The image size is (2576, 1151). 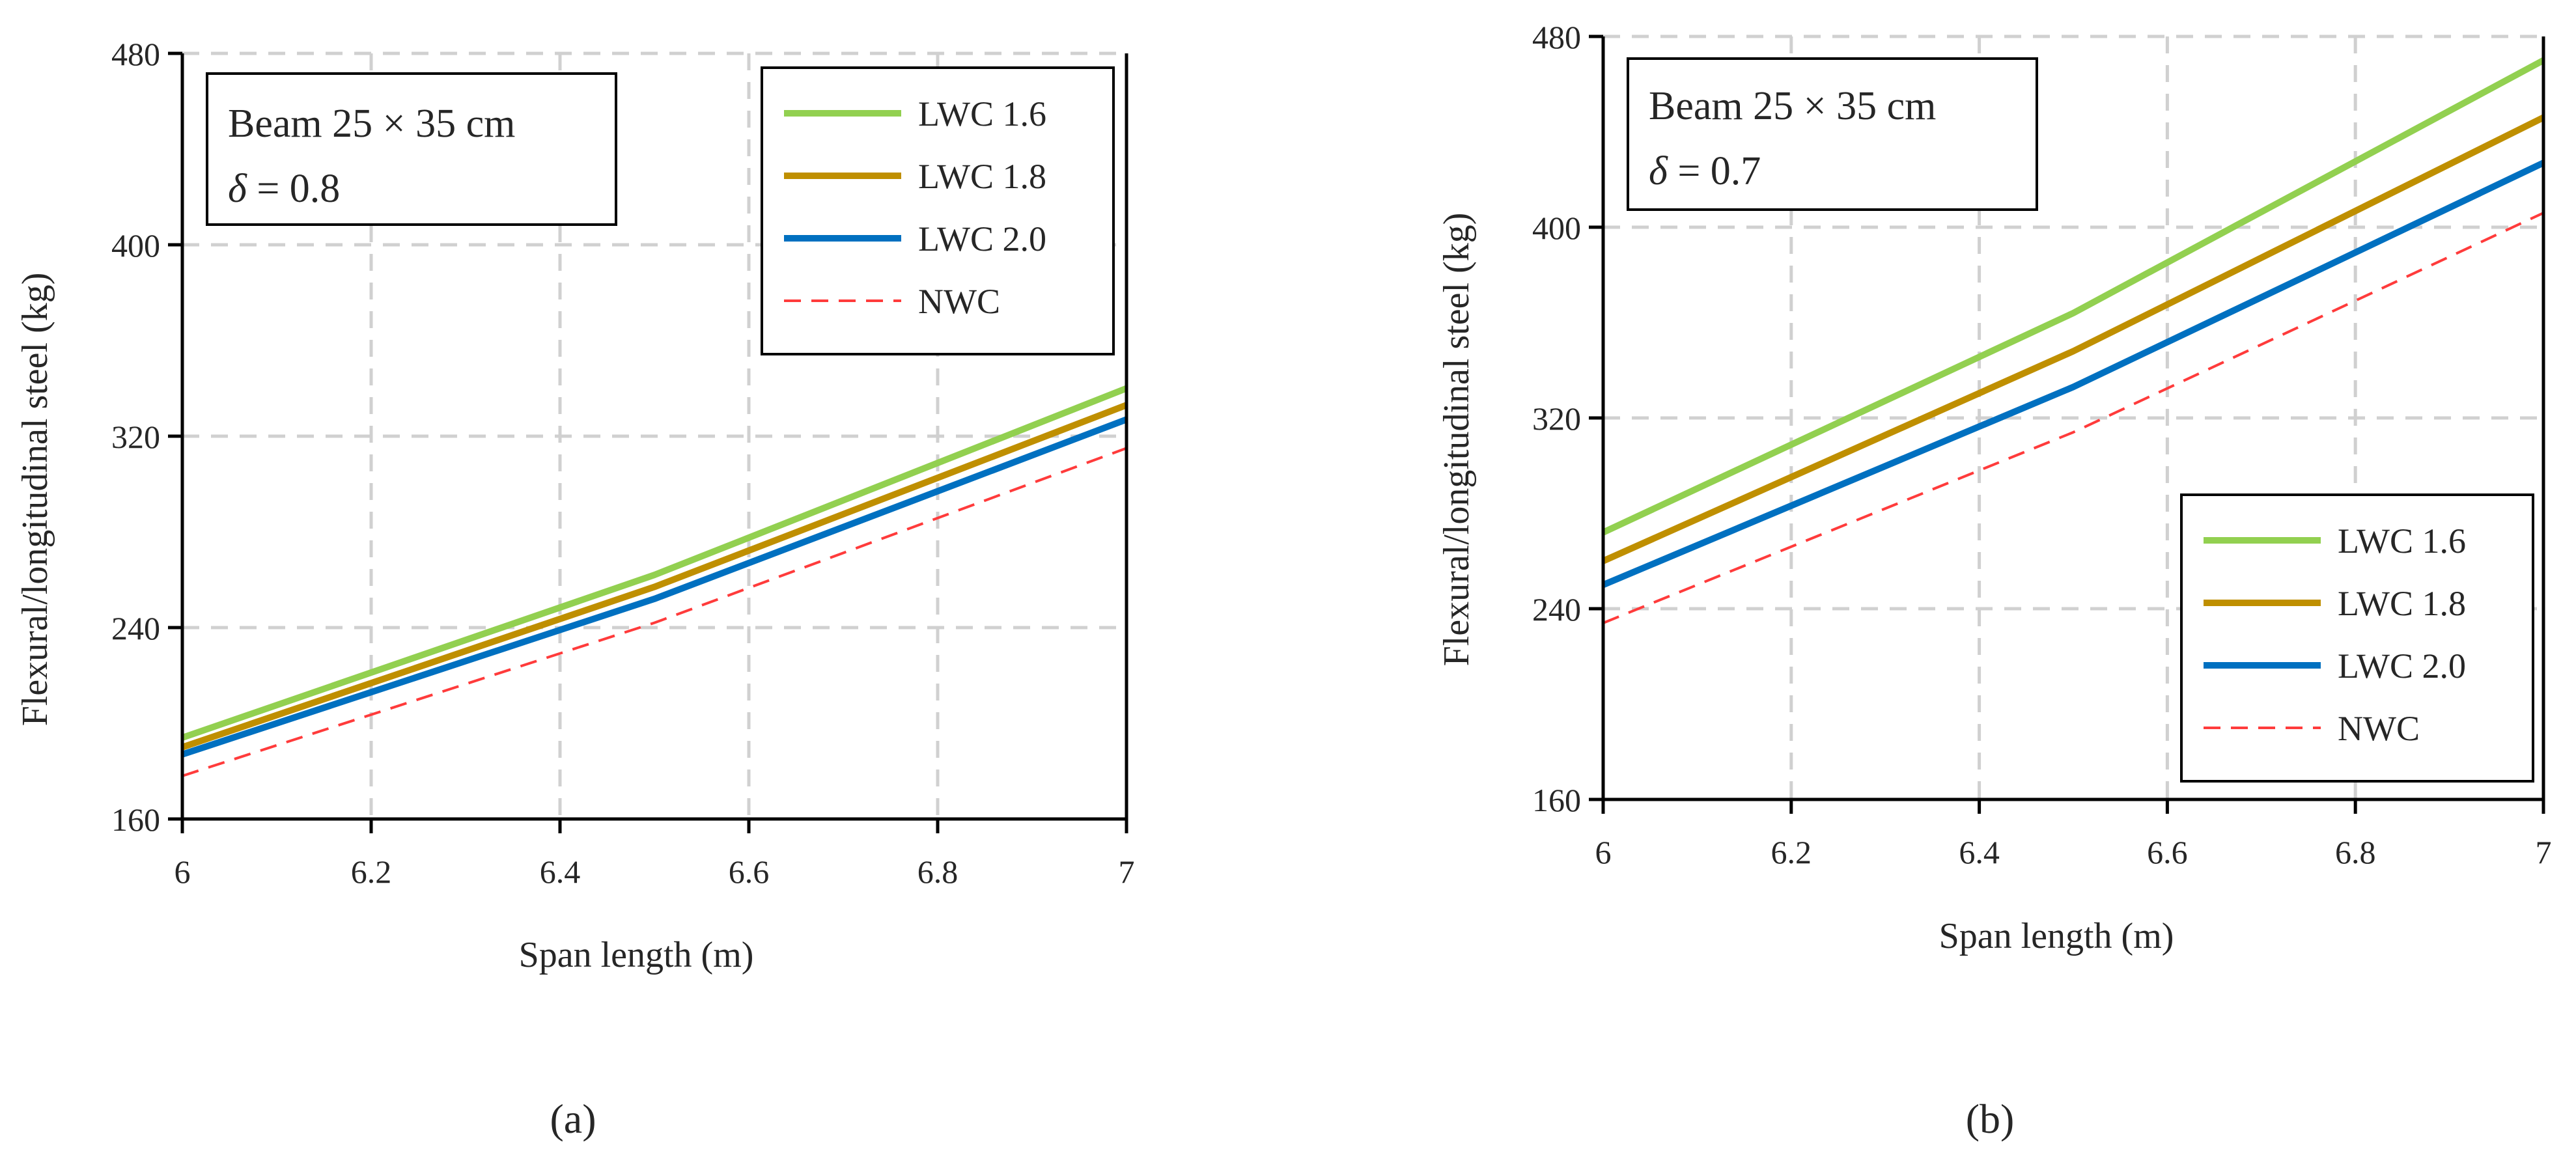 I want to click on annotation-beam-size-a: Beam 25 × 35 cm, so click(x=372, y=124).